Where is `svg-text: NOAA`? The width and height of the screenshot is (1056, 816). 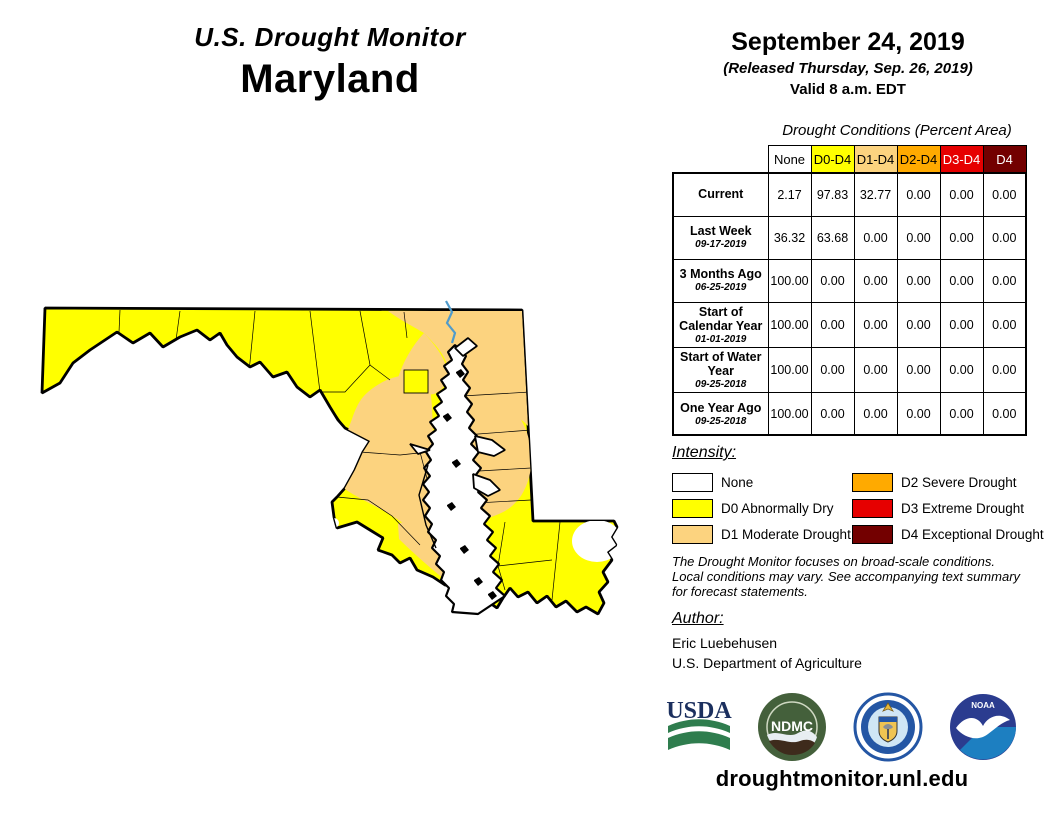 svg-text: NOAA is located at coordinates (983, 705).